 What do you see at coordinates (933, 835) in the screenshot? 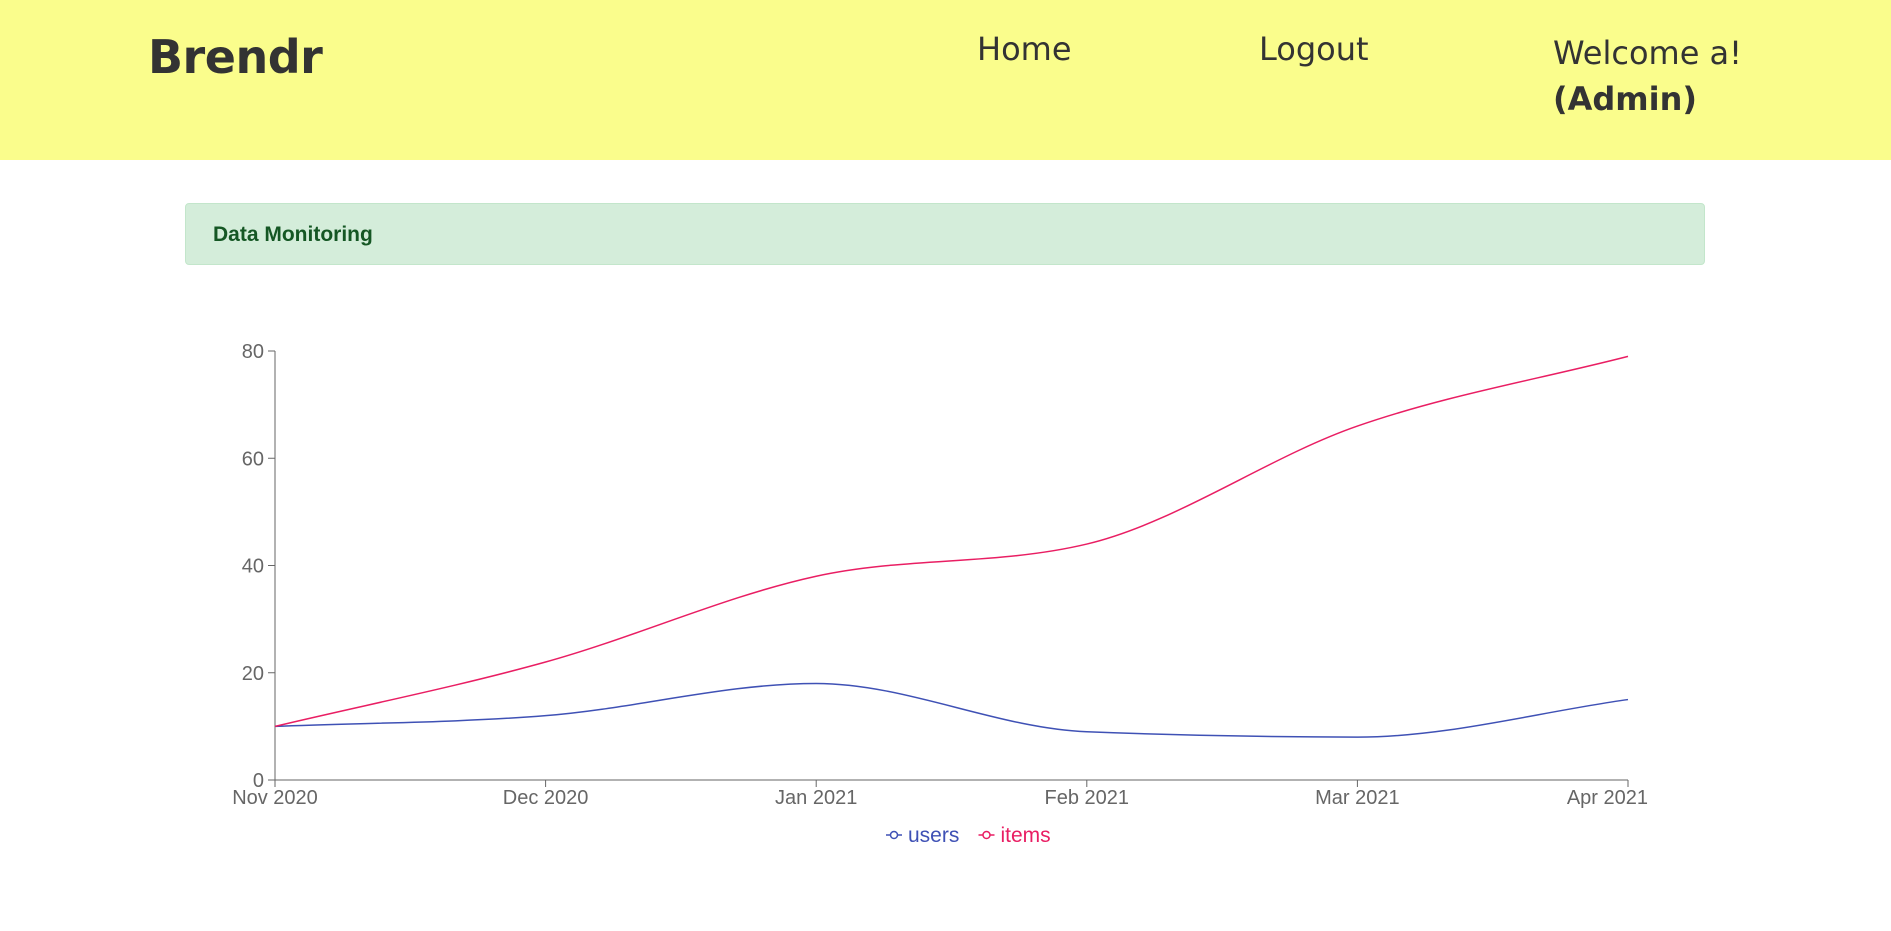
I see `legend-label-users: users` at bounding box center [933, 835].